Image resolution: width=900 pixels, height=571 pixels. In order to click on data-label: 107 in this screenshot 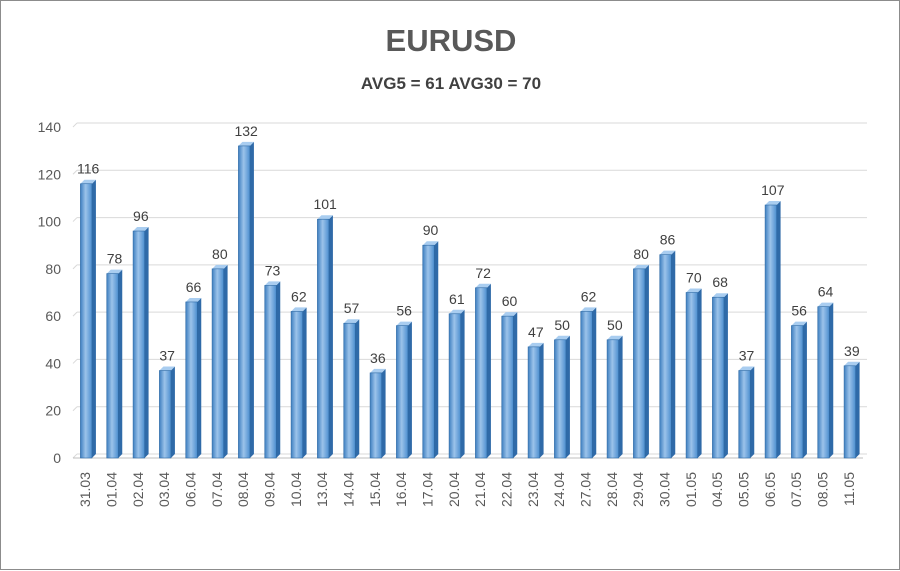, I will do `click(773, 190)`.